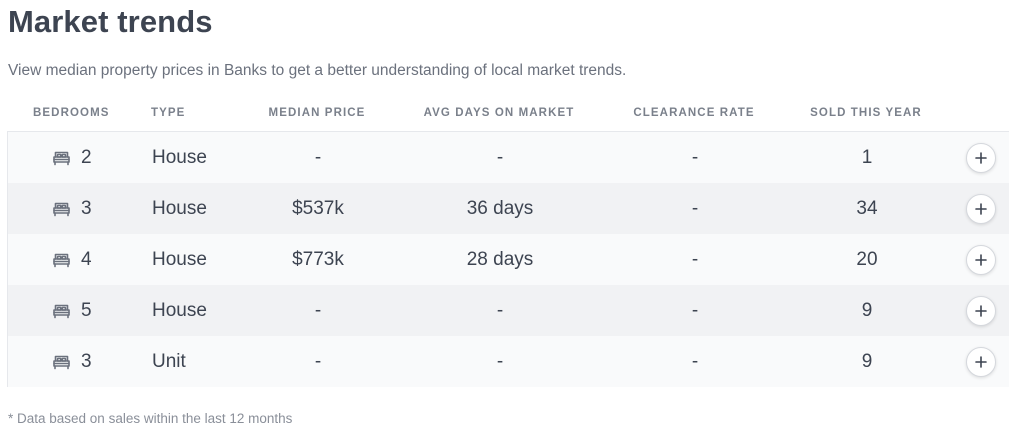  Describe the element at coordinates (508, 361) in the screenshot. I see `table-row: 3 Unit - - - 9` at that location.